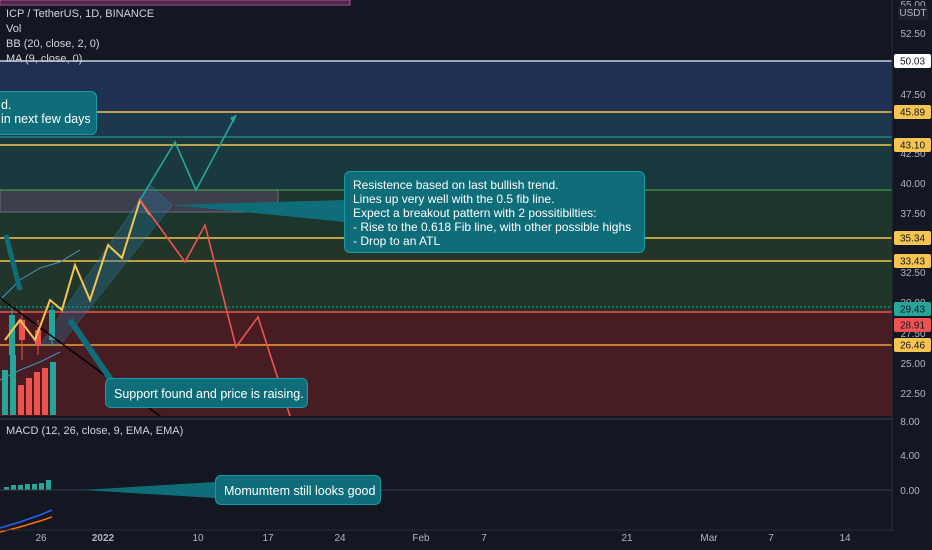 The image size is (932, 550). Describe the element at coordinates (48, 113) in the screenshot. I see `callout-top-left: d. in next few days` at that location.